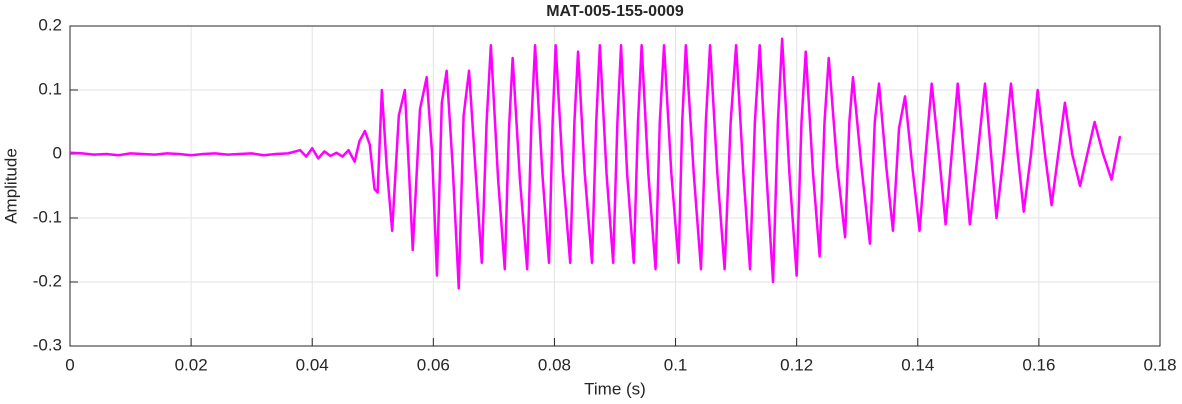 This screenshot has height=404, width=1182. I want to click on y-tick-label: 0, so click(57, 152).